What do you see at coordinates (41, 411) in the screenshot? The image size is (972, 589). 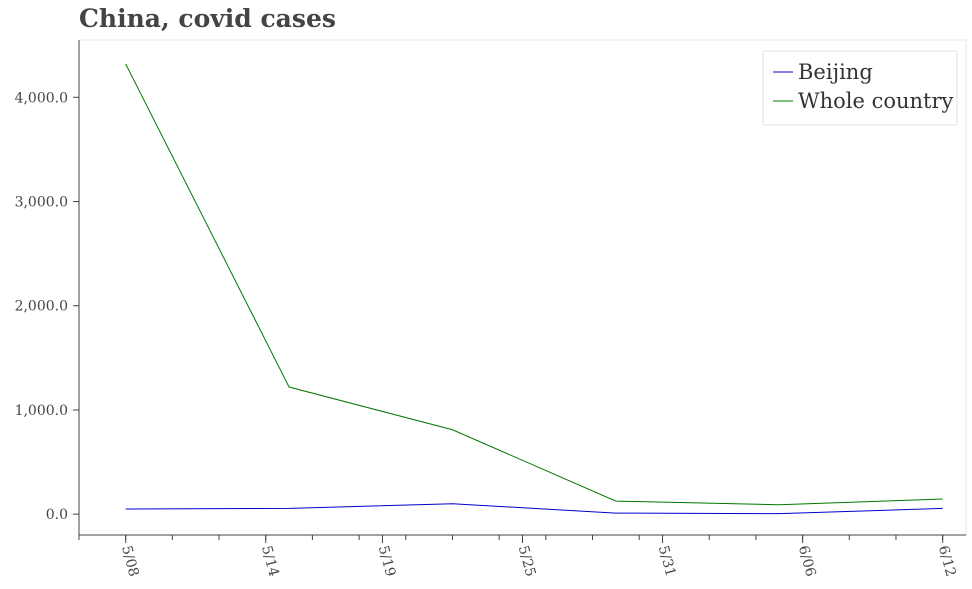 I see `y-tick-label: 1,000.0` at bounding box center [41, 411].